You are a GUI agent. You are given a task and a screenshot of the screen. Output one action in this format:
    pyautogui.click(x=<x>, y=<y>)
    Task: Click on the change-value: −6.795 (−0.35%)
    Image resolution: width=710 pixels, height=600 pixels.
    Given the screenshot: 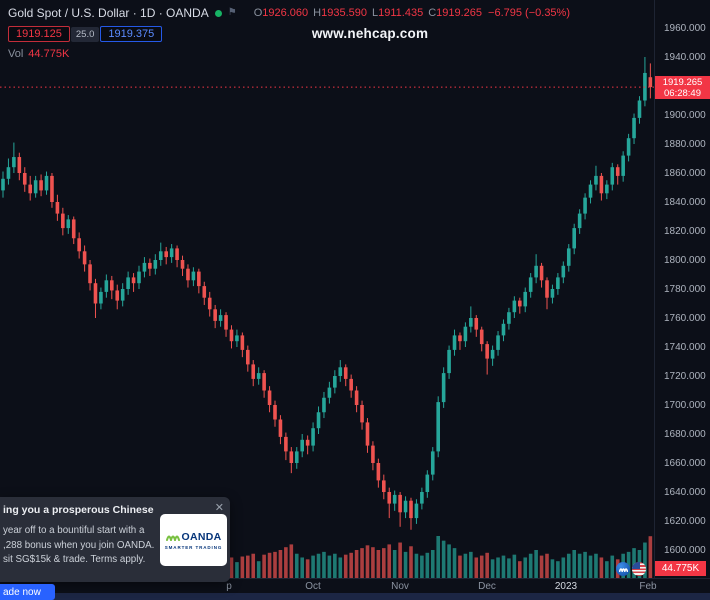 What is the action you would take?
    pyautogui.click(x=529, y=13)
    